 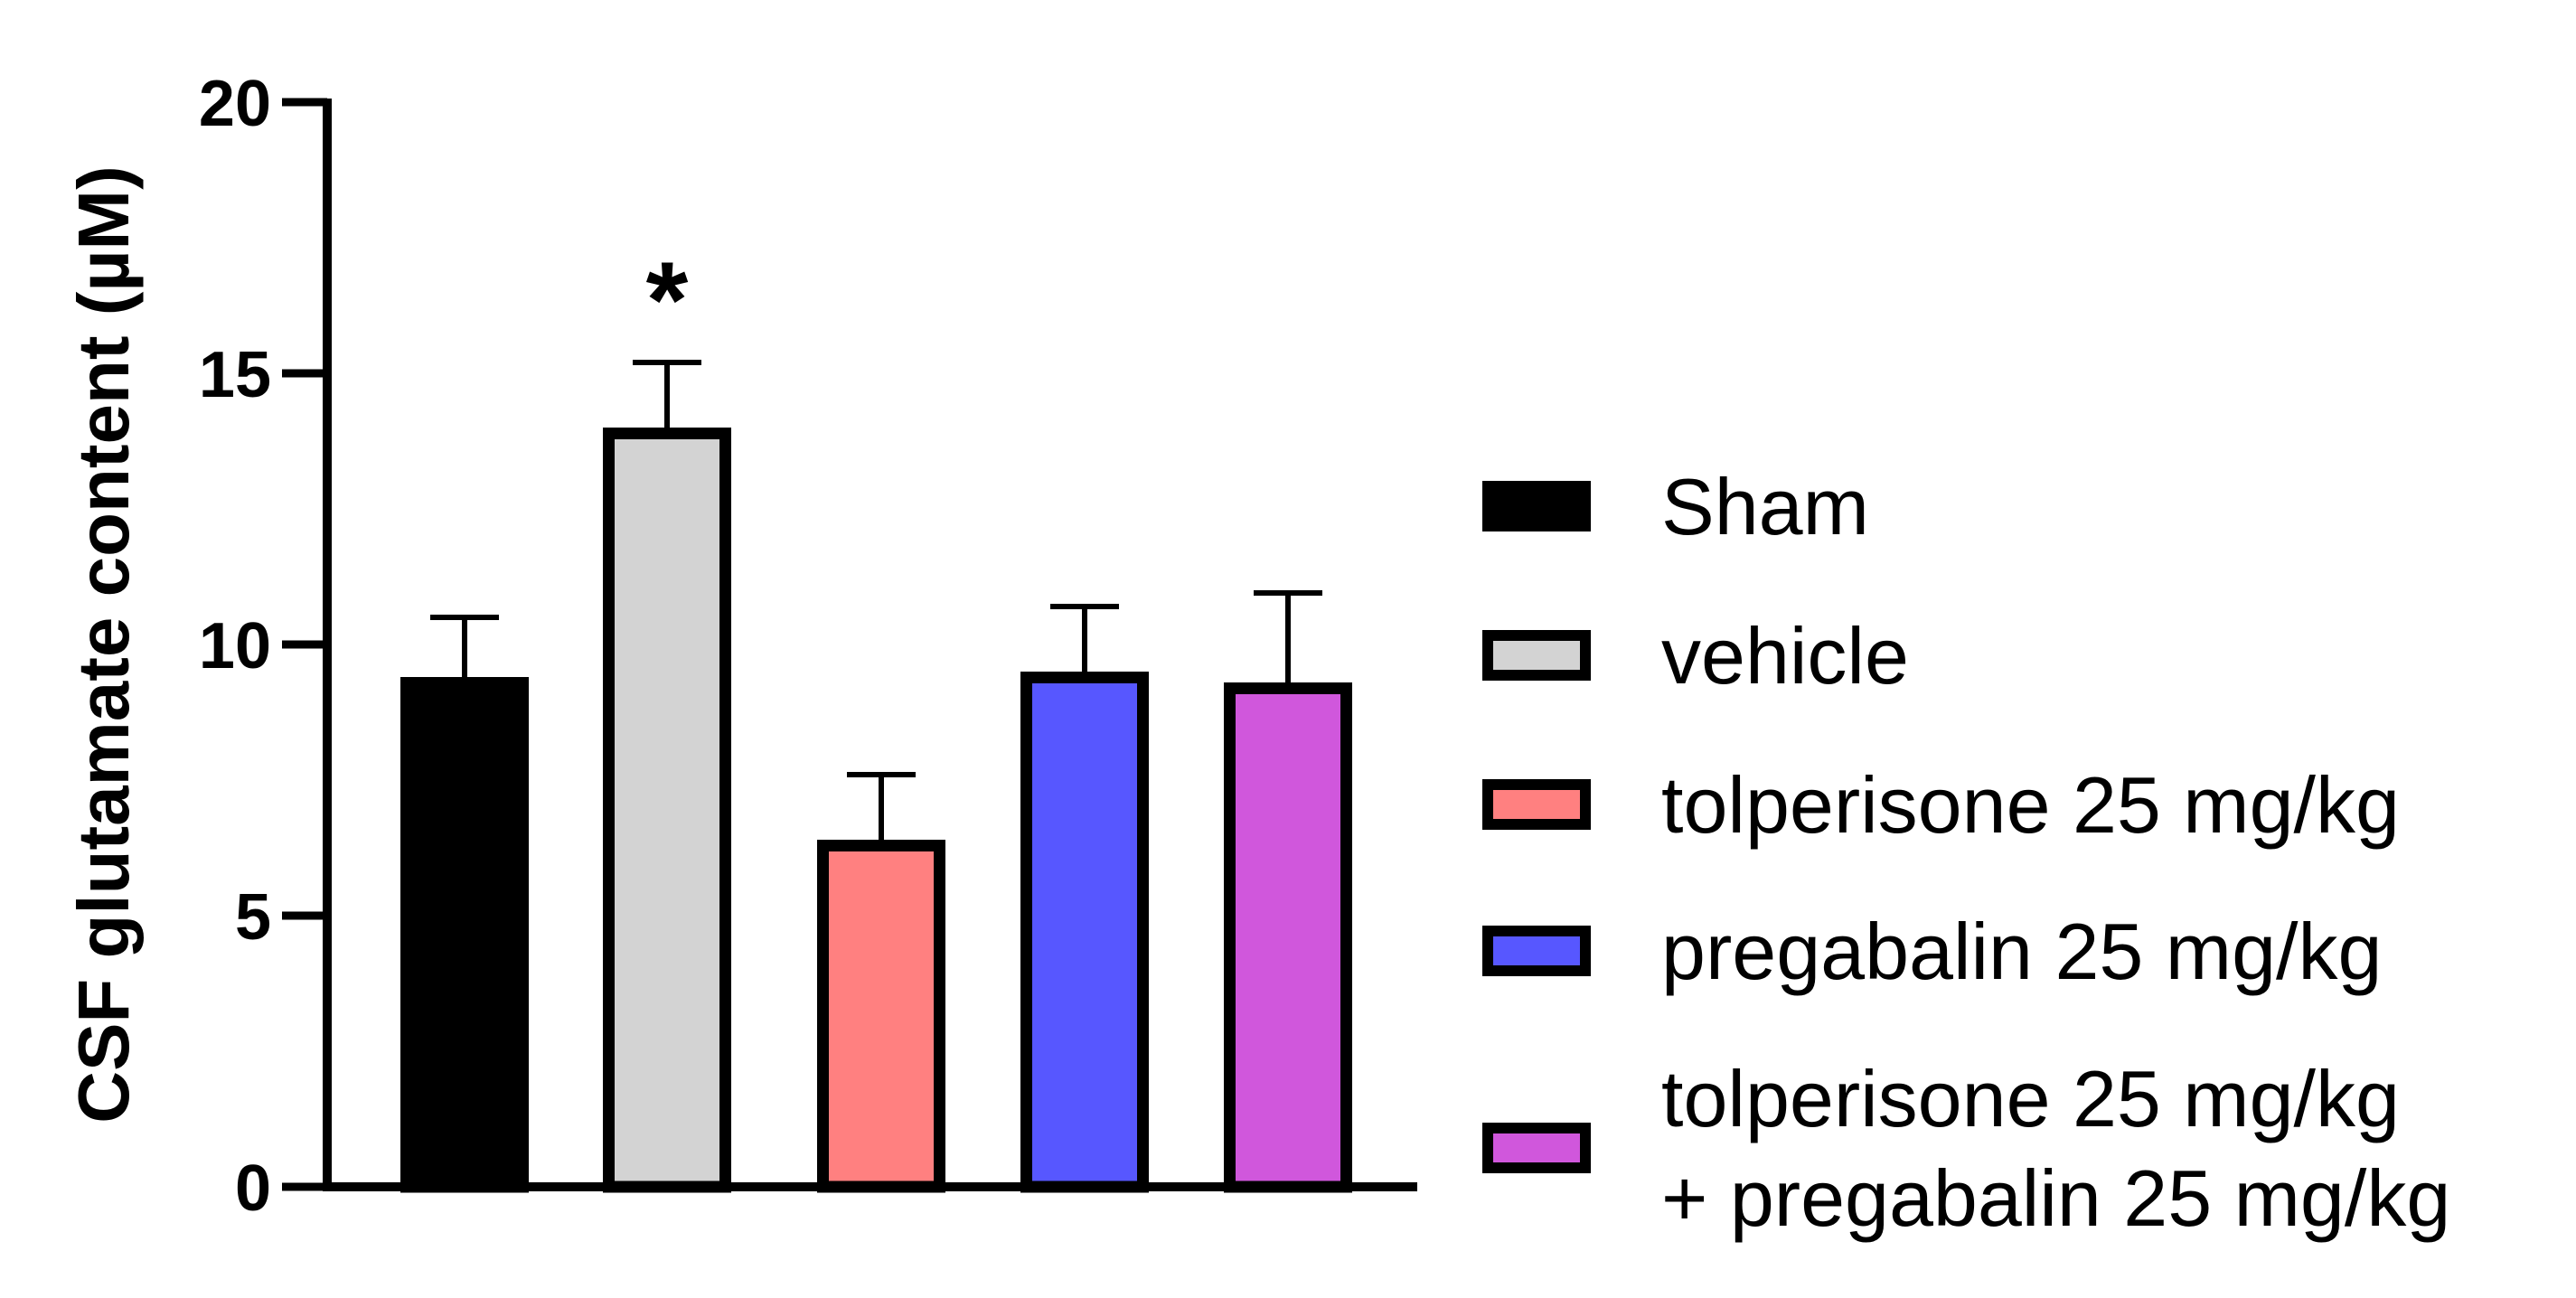 I want to click on y-tick-label: 5, so click(x=253, y=917).